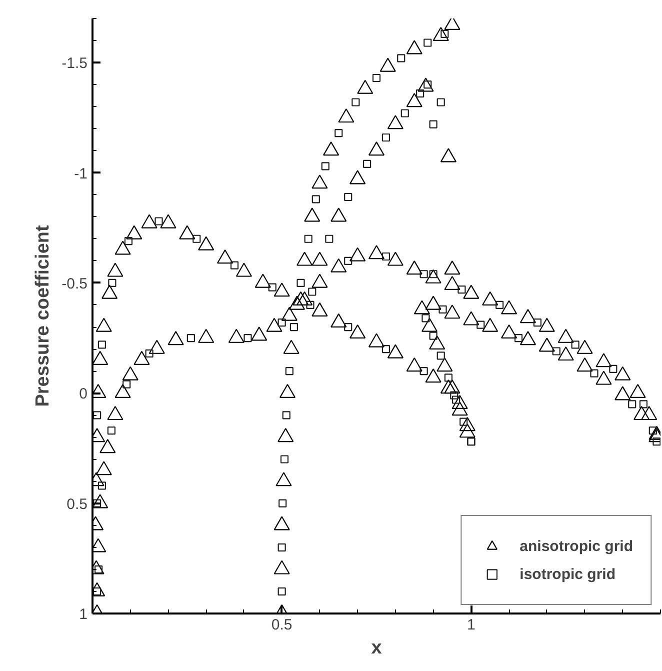 This screenshot has height=671, width=662. Describe the element at coordinates (77, 504) in the screenshot. I see `y-tick-label: 0.5` at that location.